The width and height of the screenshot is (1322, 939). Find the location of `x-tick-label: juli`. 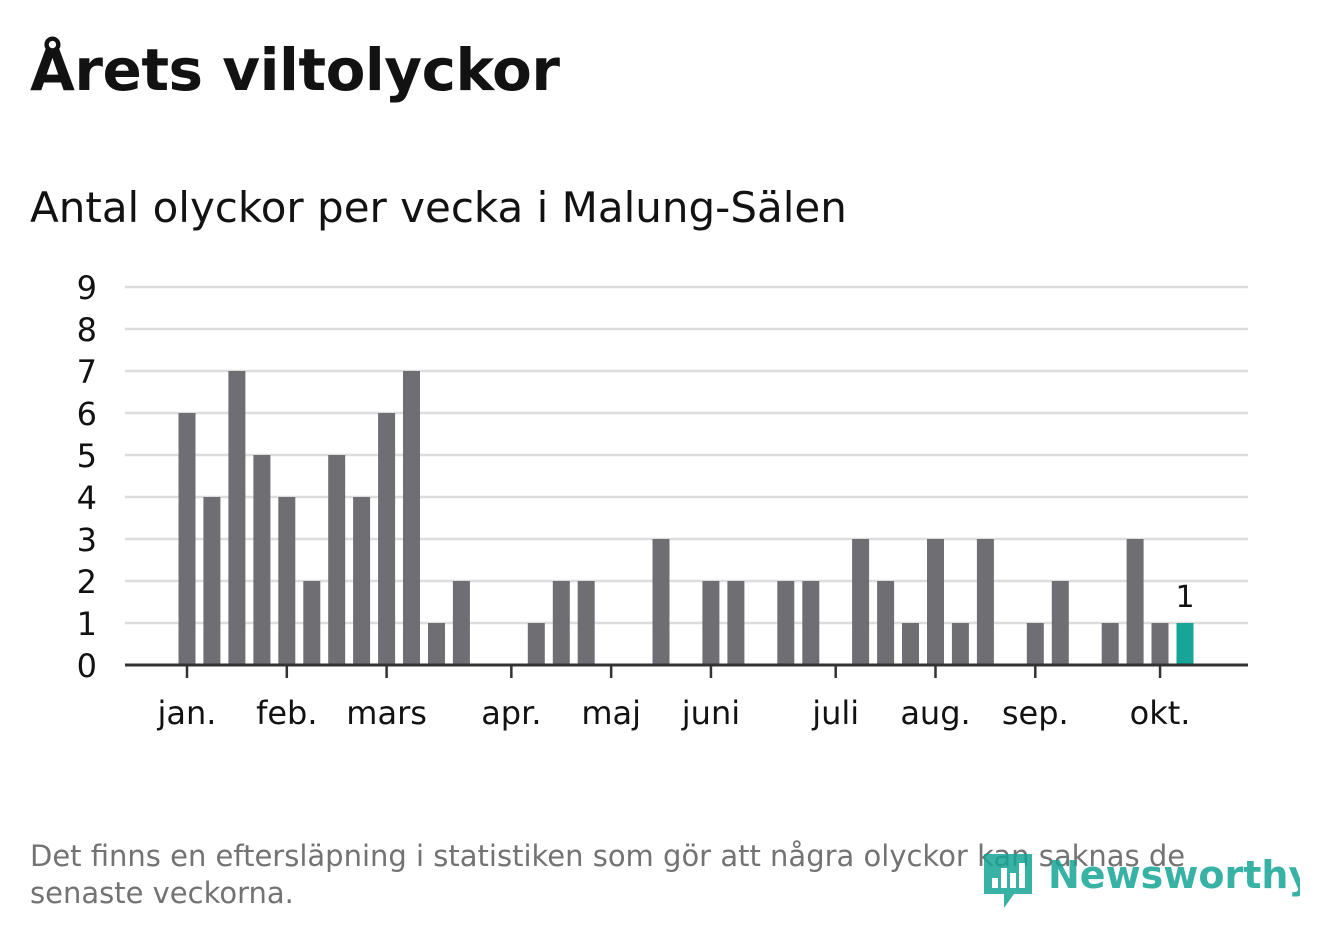

x-tick-label: juli is located at coordinates (835, 713).